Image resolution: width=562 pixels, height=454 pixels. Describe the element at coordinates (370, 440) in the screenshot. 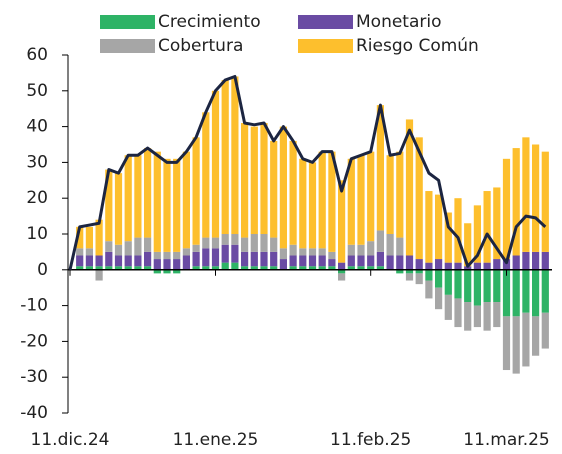

I see `x-tick-label: 11.feb.25` at that location.